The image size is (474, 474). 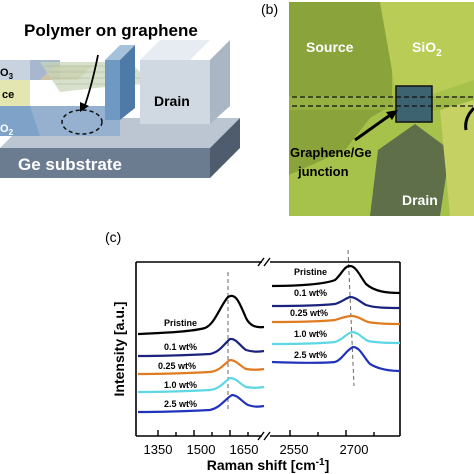 I want to click on series-label-left-pristine: Pristine, so click(x=180, y=323).